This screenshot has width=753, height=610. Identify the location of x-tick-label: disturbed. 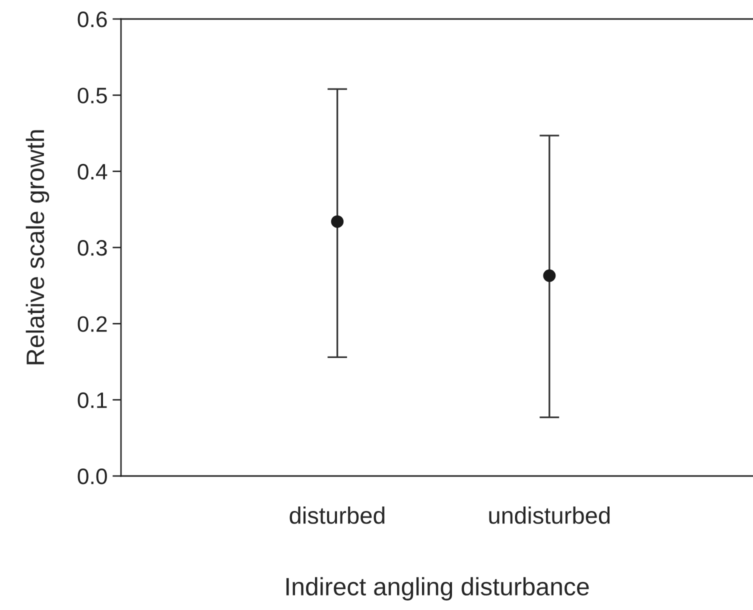
(337, 515).